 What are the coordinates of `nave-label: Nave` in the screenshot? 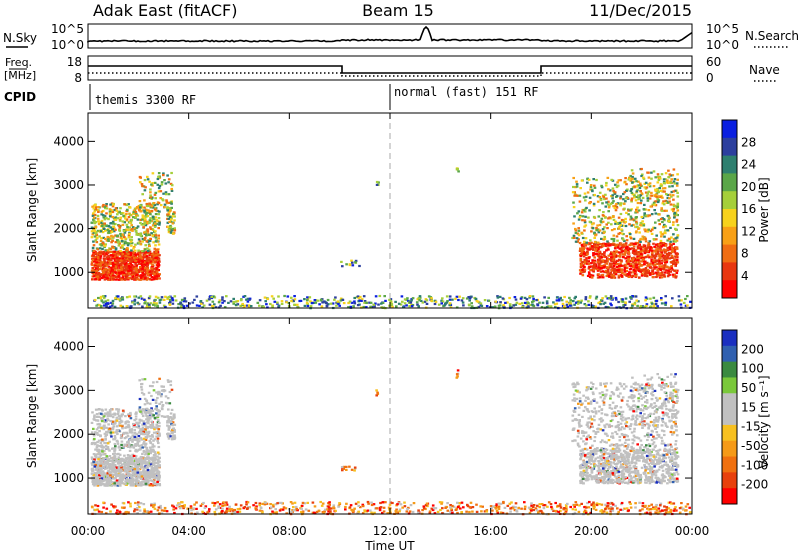 It's located at (764, 70).